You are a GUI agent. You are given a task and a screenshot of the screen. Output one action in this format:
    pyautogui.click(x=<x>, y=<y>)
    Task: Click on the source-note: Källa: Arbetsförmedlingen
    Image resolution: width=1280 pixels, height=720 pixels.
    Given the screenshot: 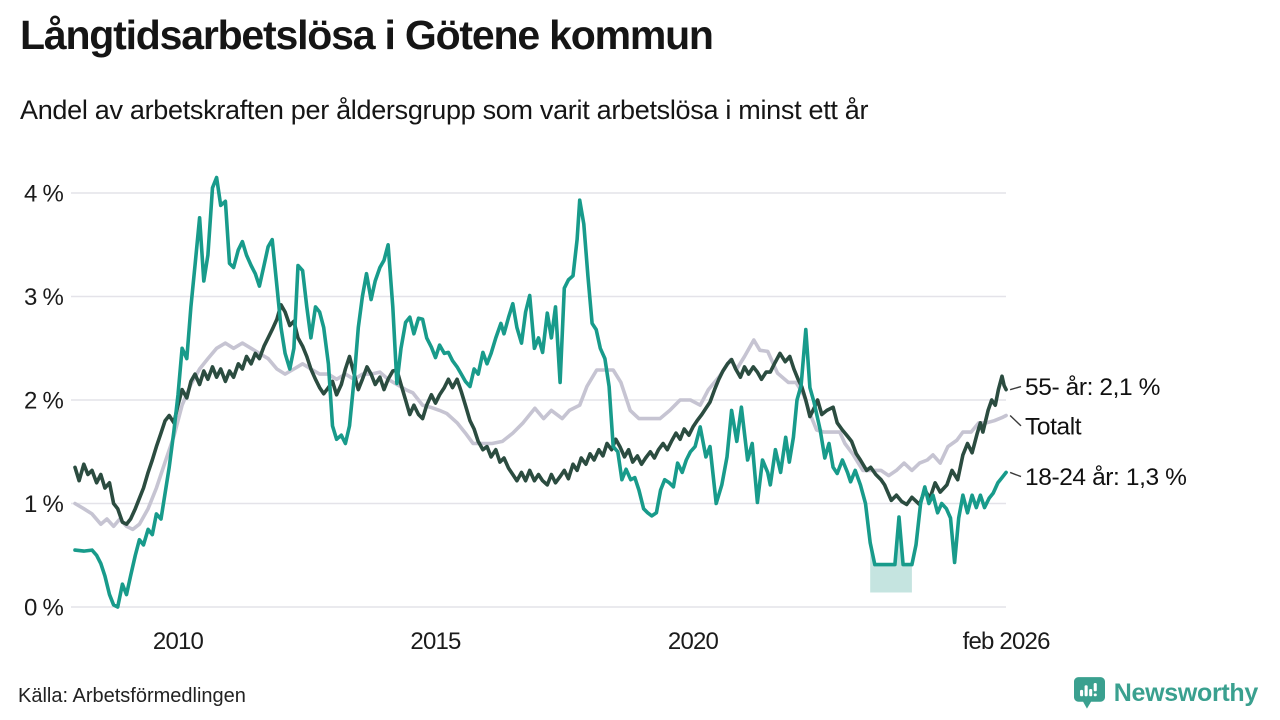 What is the action you would take?
    pyautogui.click(x=132, y=696)
    